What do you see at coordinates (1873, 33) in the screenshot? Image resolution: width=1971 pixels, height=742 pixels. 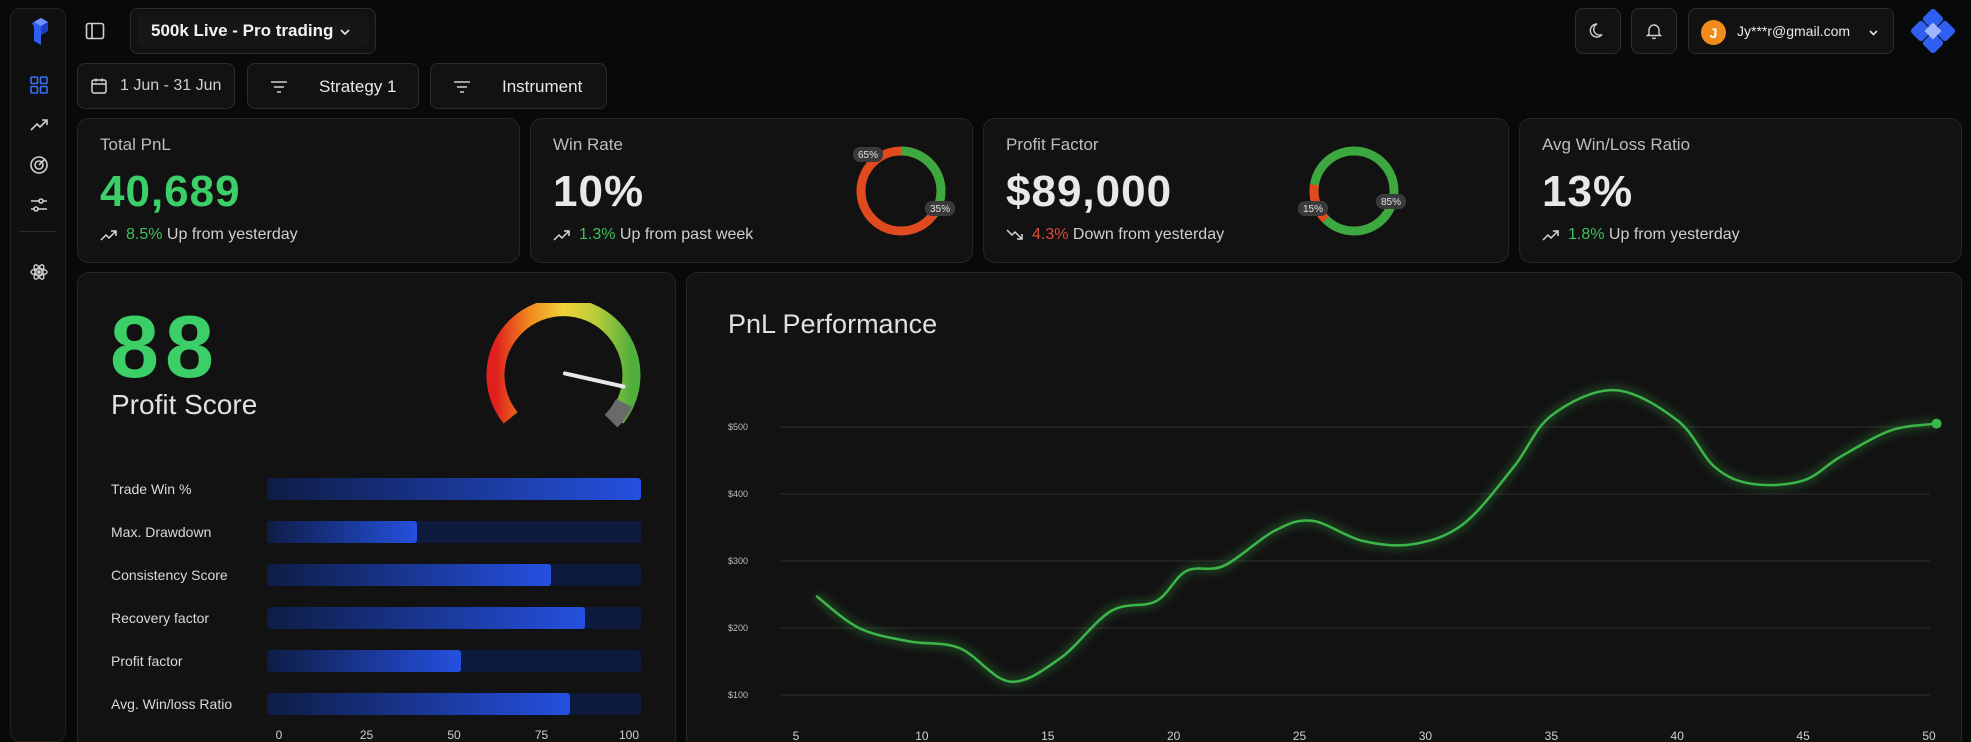 I see `chevron-down-icon` at bounding box center [1873, 33].